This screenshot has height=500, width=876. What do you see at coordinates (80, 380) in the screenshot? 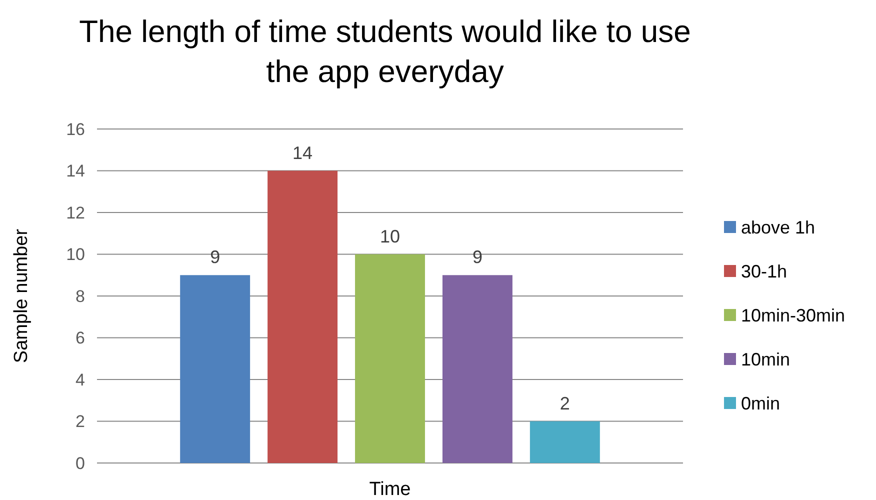
I see `y-tick-label: 4` at bounding box center [80, 380].